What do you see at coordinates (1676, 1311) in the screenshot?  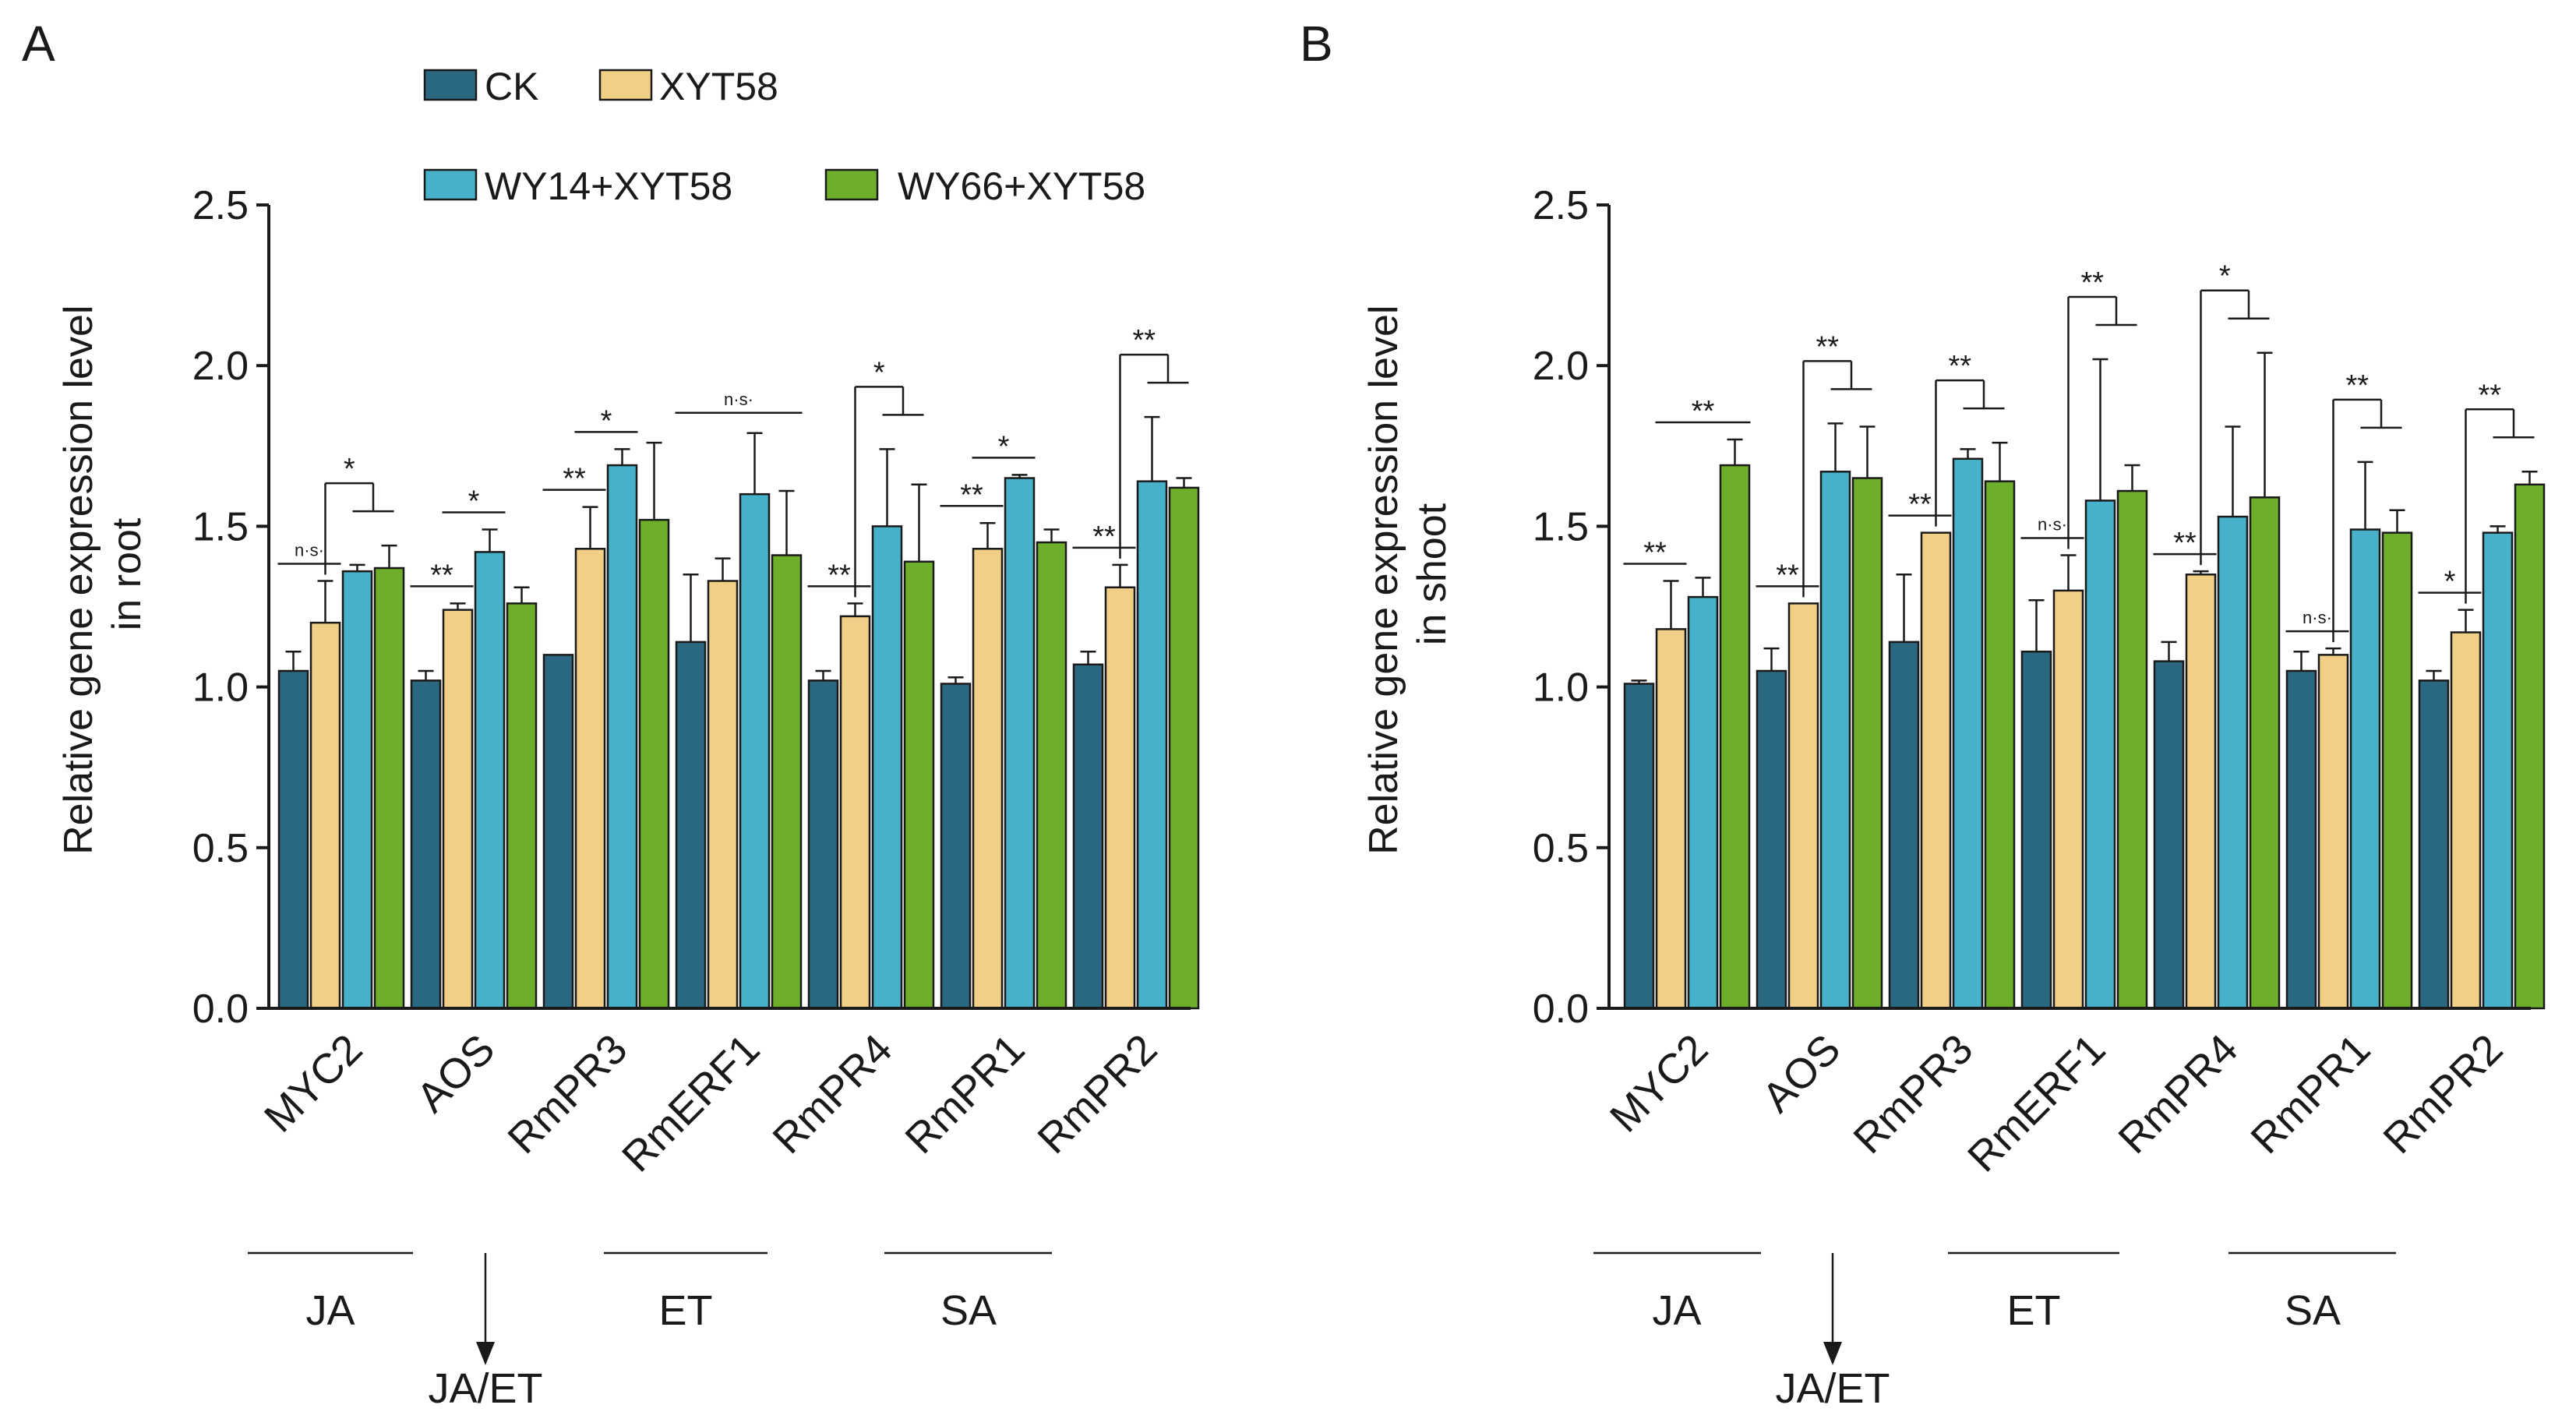 I see `panel-b-group-ja: JA` at bounding box center [1676, 1311].